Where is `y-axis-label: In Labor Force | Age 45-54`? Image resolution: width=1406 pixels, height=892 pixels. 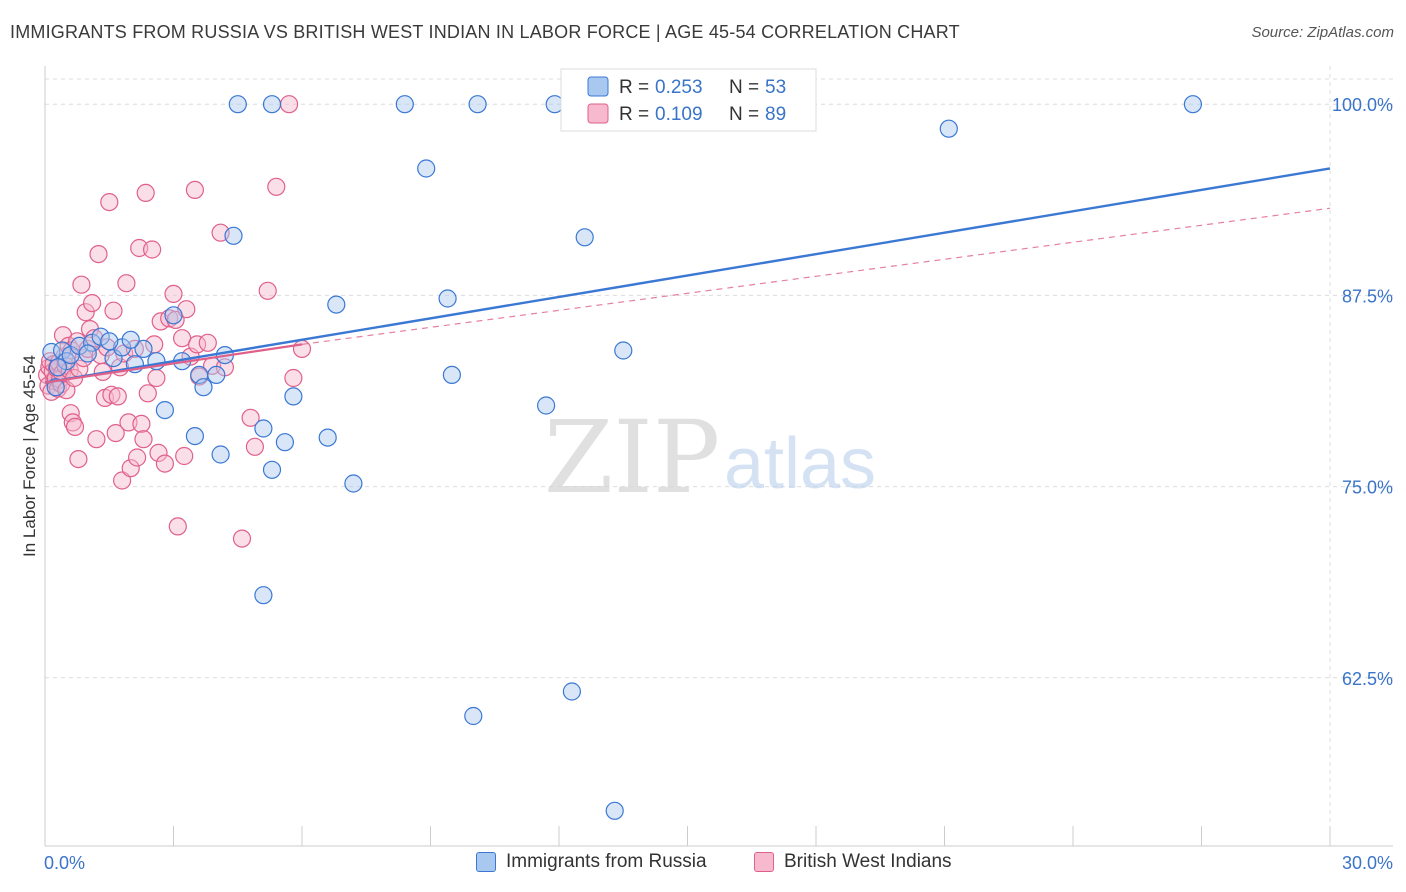
y-axis-label: In Labor Force | Age 45-54 is located at coordinates (29, 456).